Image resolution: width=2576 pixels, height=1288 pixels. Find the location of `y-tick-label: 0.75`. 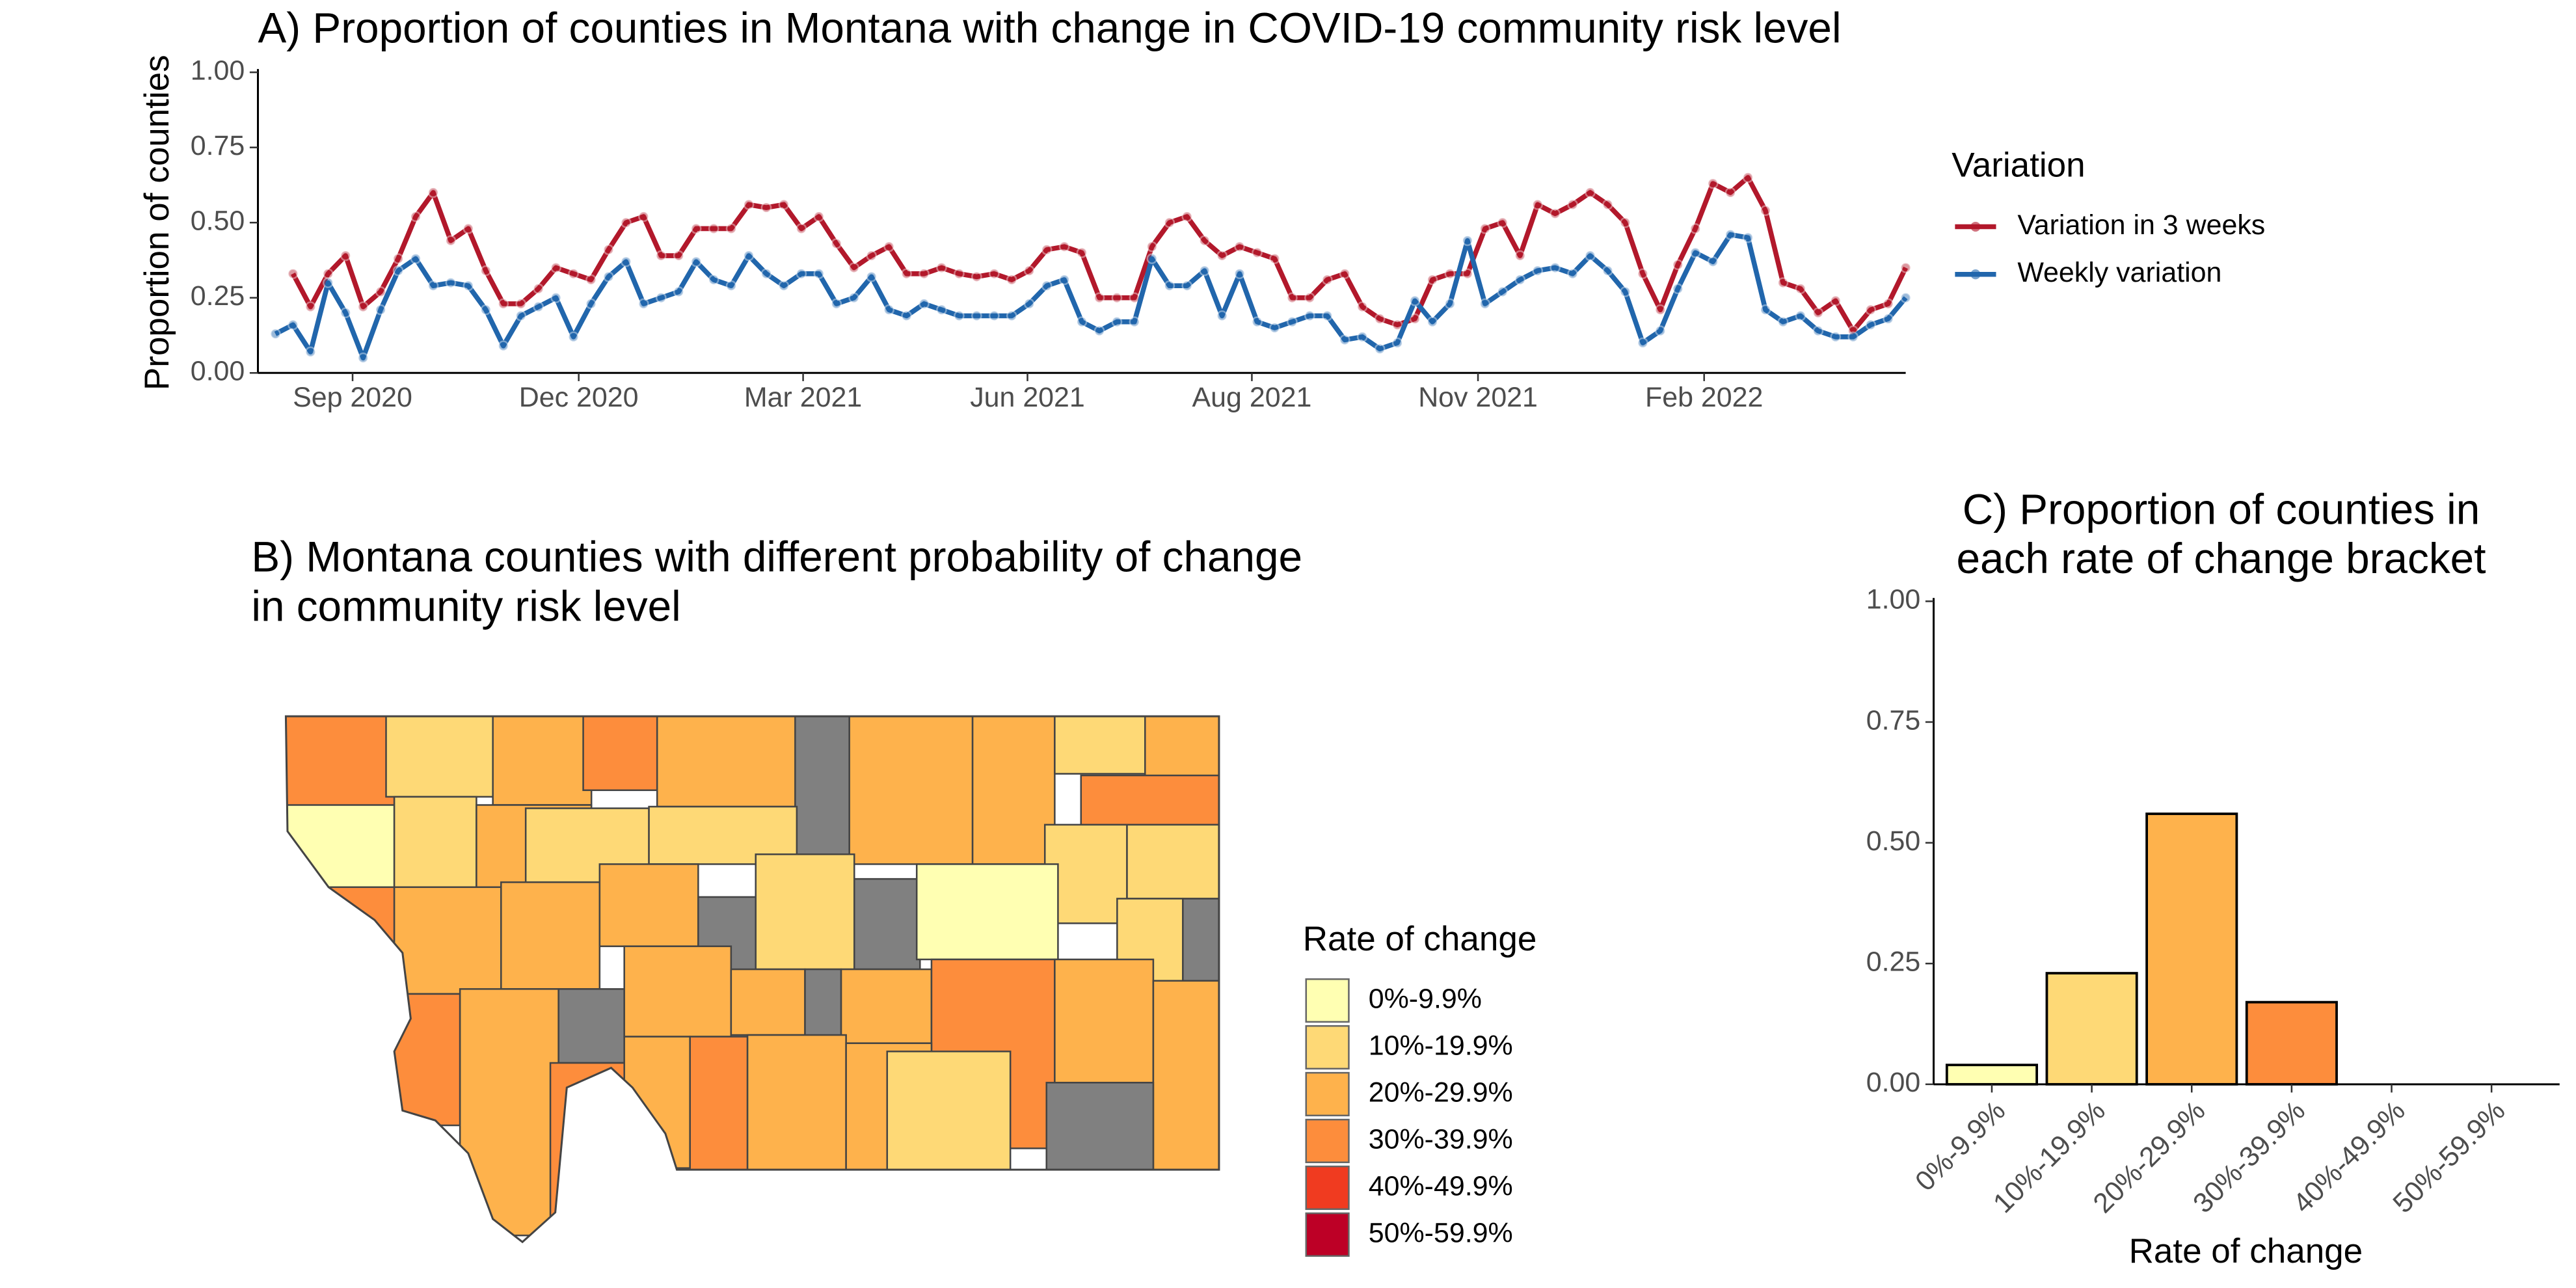

y-tick-label: 0.75 is located at coordinates (1893, 720).